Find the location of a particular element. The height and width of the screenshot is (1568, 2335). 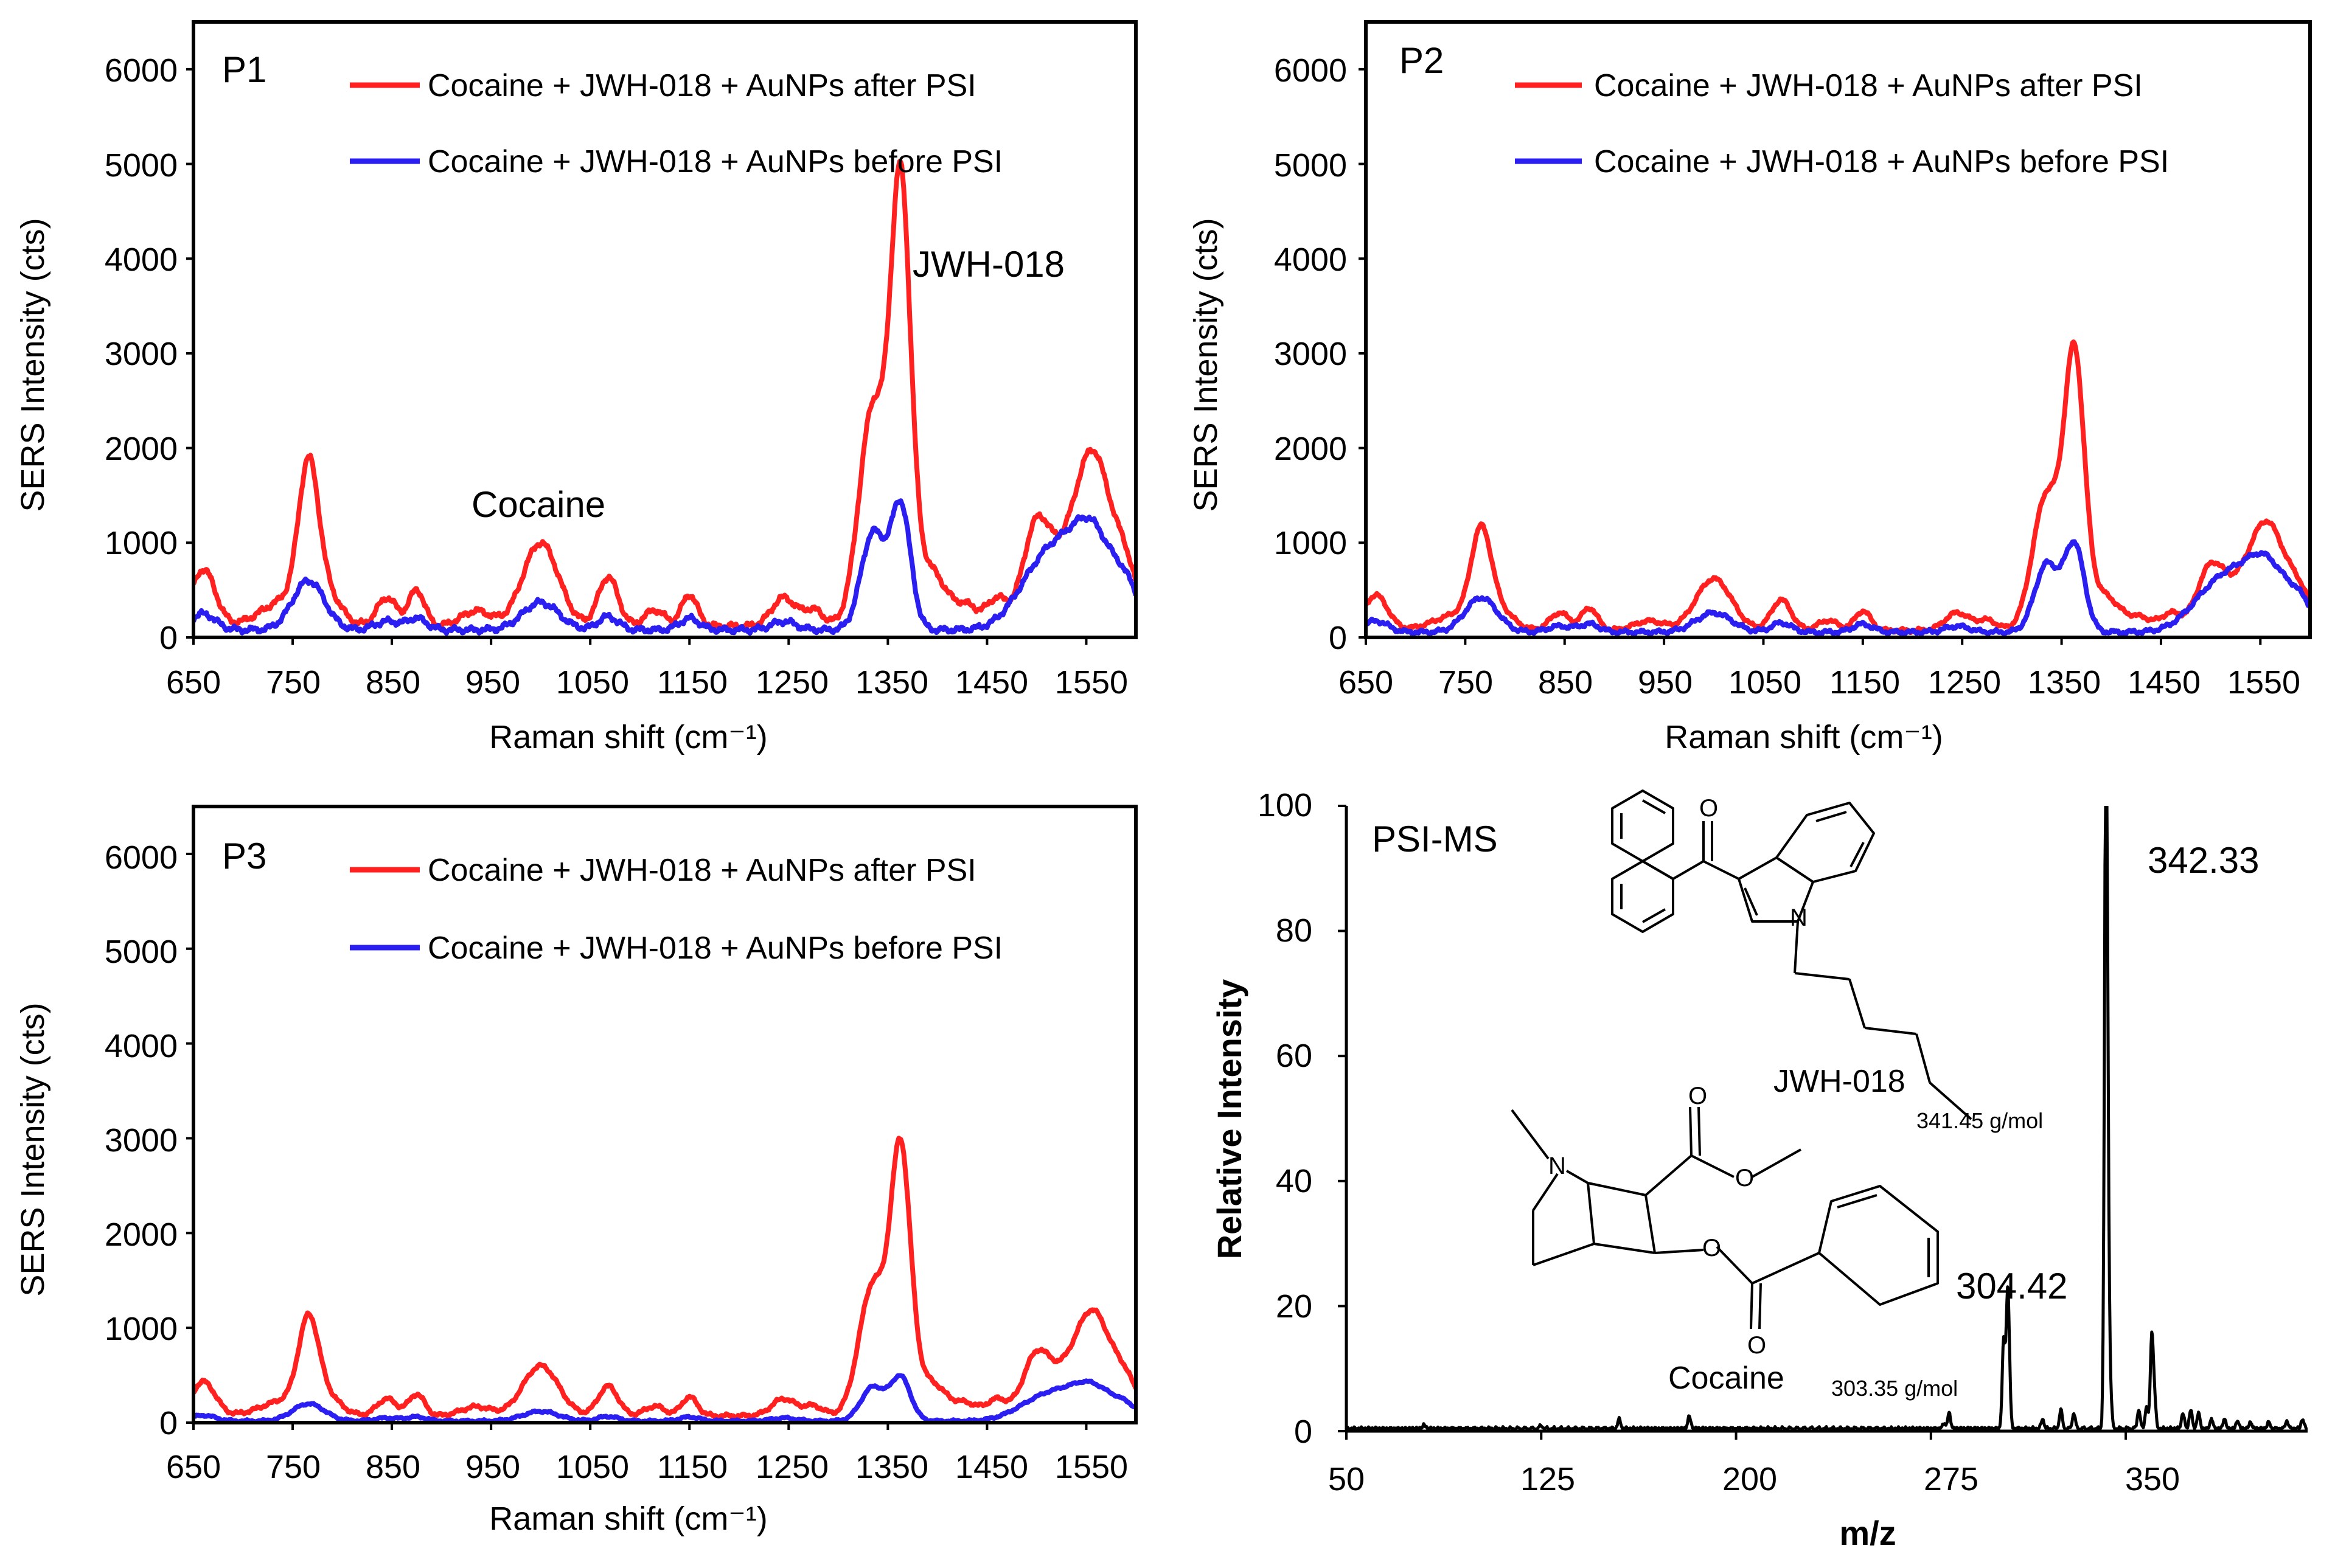

p2-xtick-1050: 1050 is located at coordinates (1764, 683).